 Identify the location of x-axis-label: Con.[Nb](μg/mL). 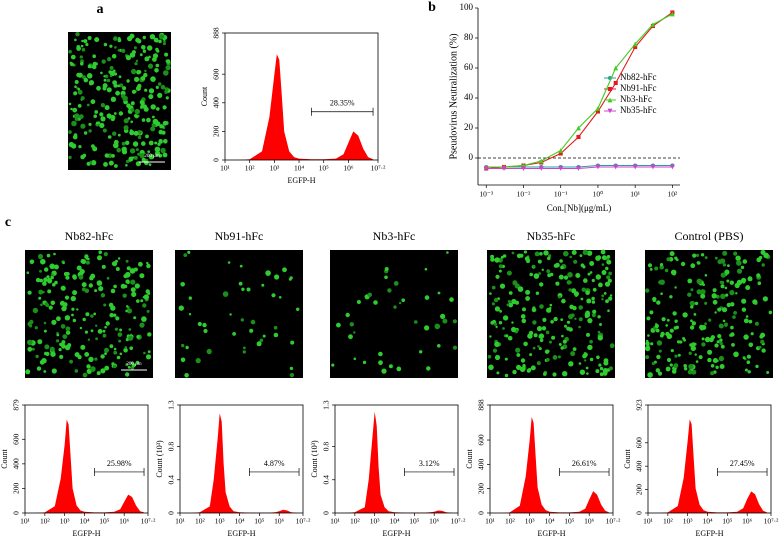
(579, 208).